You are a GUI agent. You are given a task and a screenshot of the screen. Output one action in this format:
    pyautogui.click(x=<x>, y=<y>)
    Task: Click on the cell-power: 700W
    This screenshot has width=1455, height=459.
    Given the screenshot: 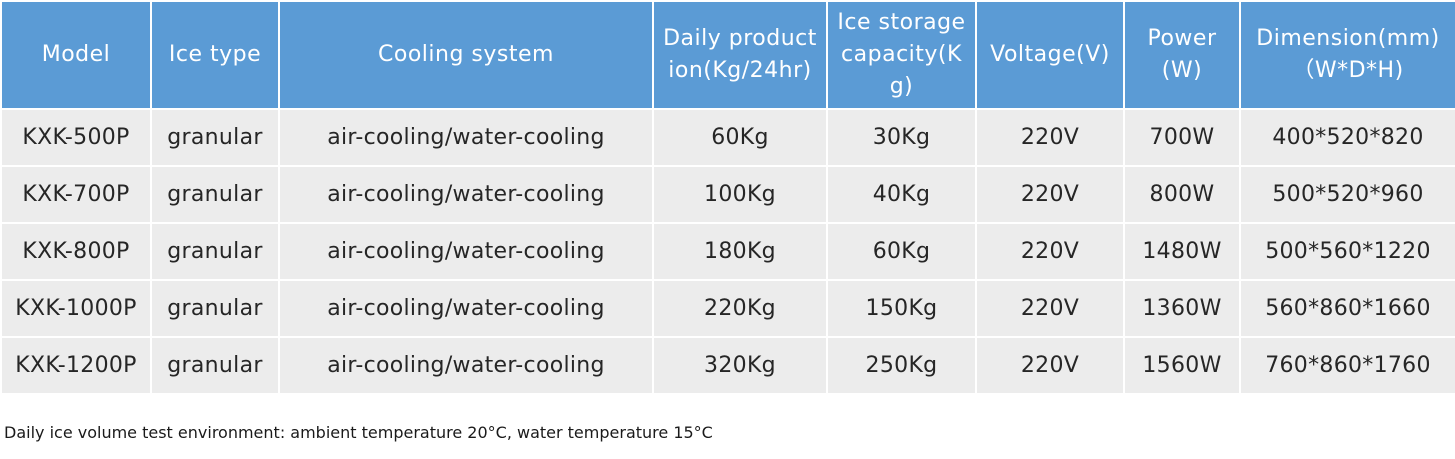 What is the action you would take?
    pyautogui.click(x=1182, y=137)
    